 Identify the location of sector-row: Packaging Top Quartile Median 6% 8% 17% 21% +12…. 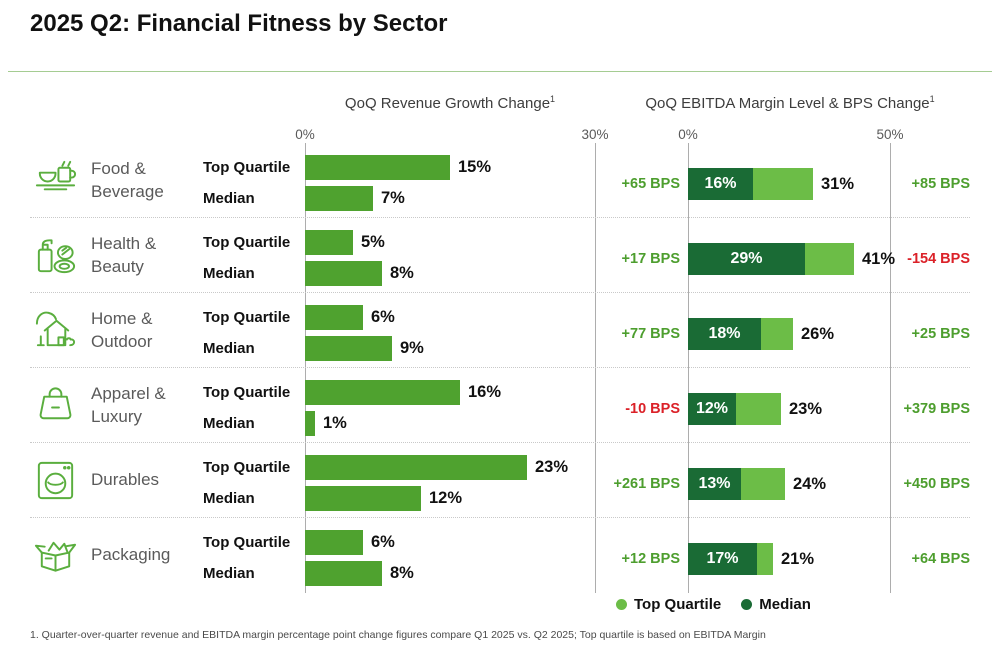
(500, 555).